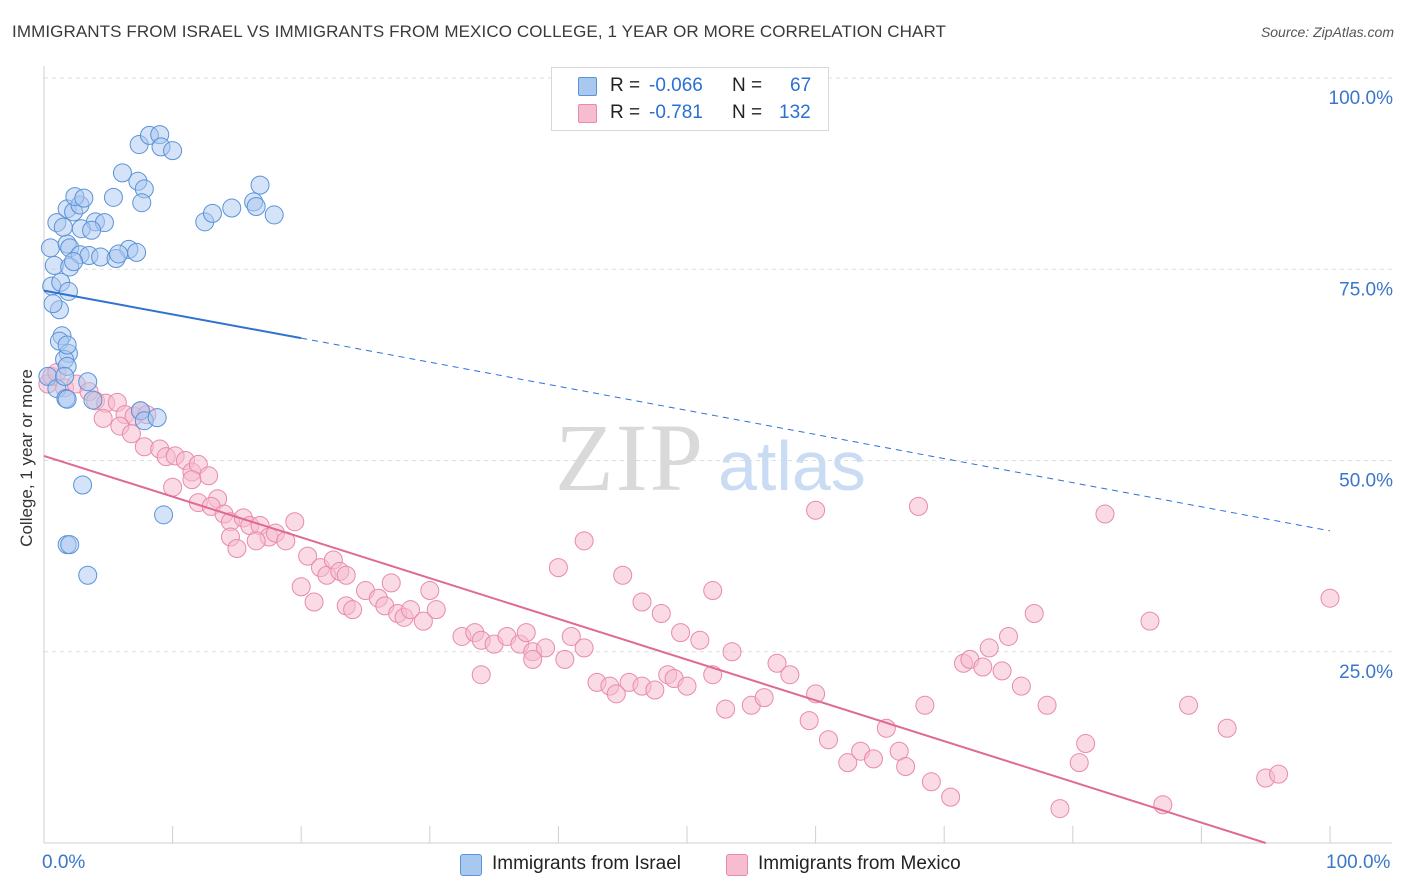  I want to click on mexico-legend-swatch, so click(737, 865).